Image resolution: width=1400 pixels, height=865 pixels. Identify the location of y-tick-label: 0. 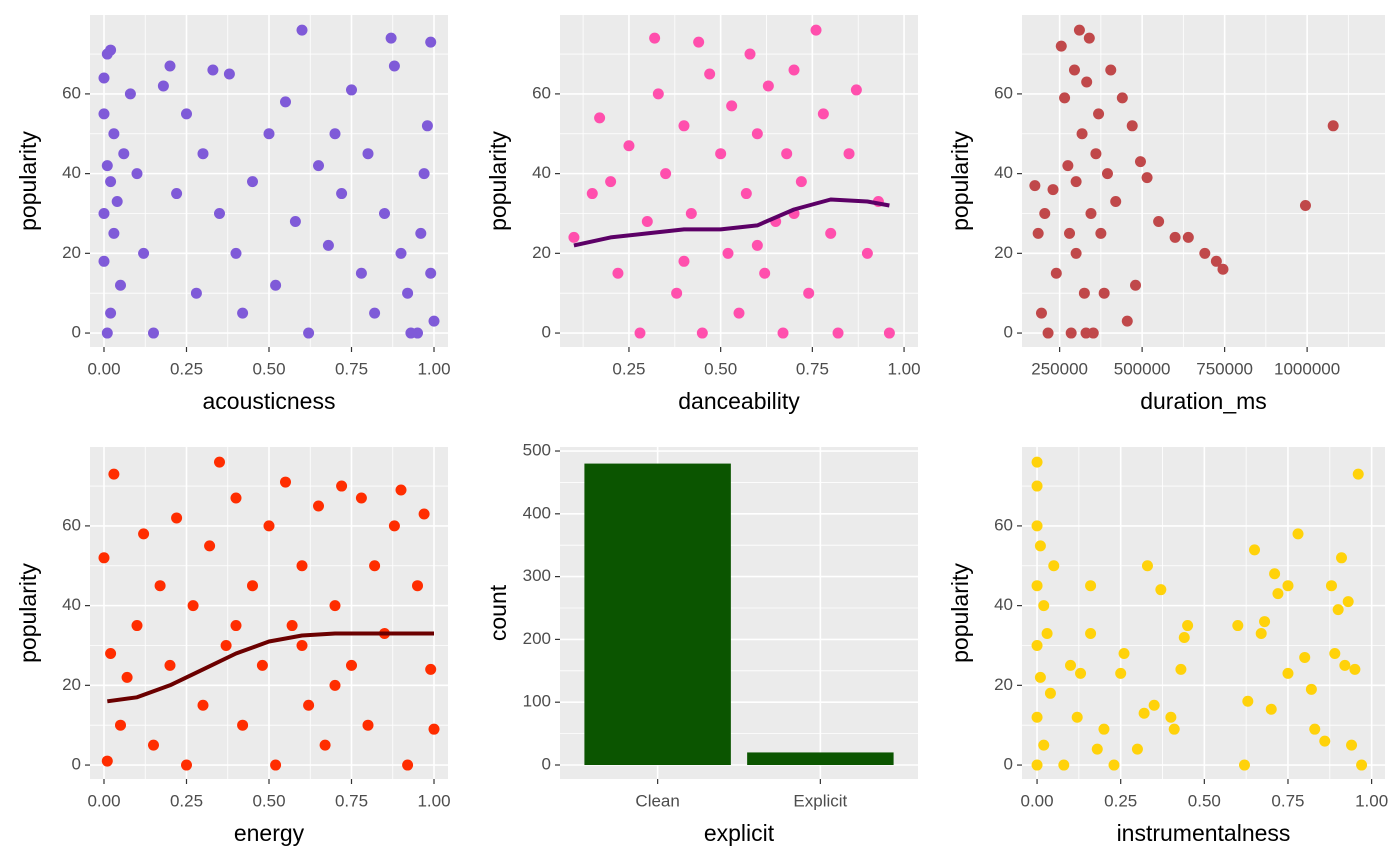
(1008, 332).